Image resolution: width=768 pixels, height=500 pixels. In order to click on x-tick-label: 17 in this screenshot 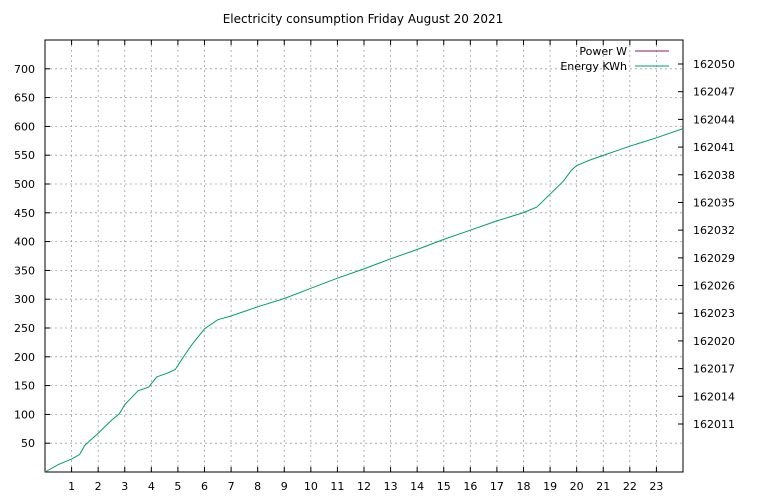, I will do `click(497, 486)`.